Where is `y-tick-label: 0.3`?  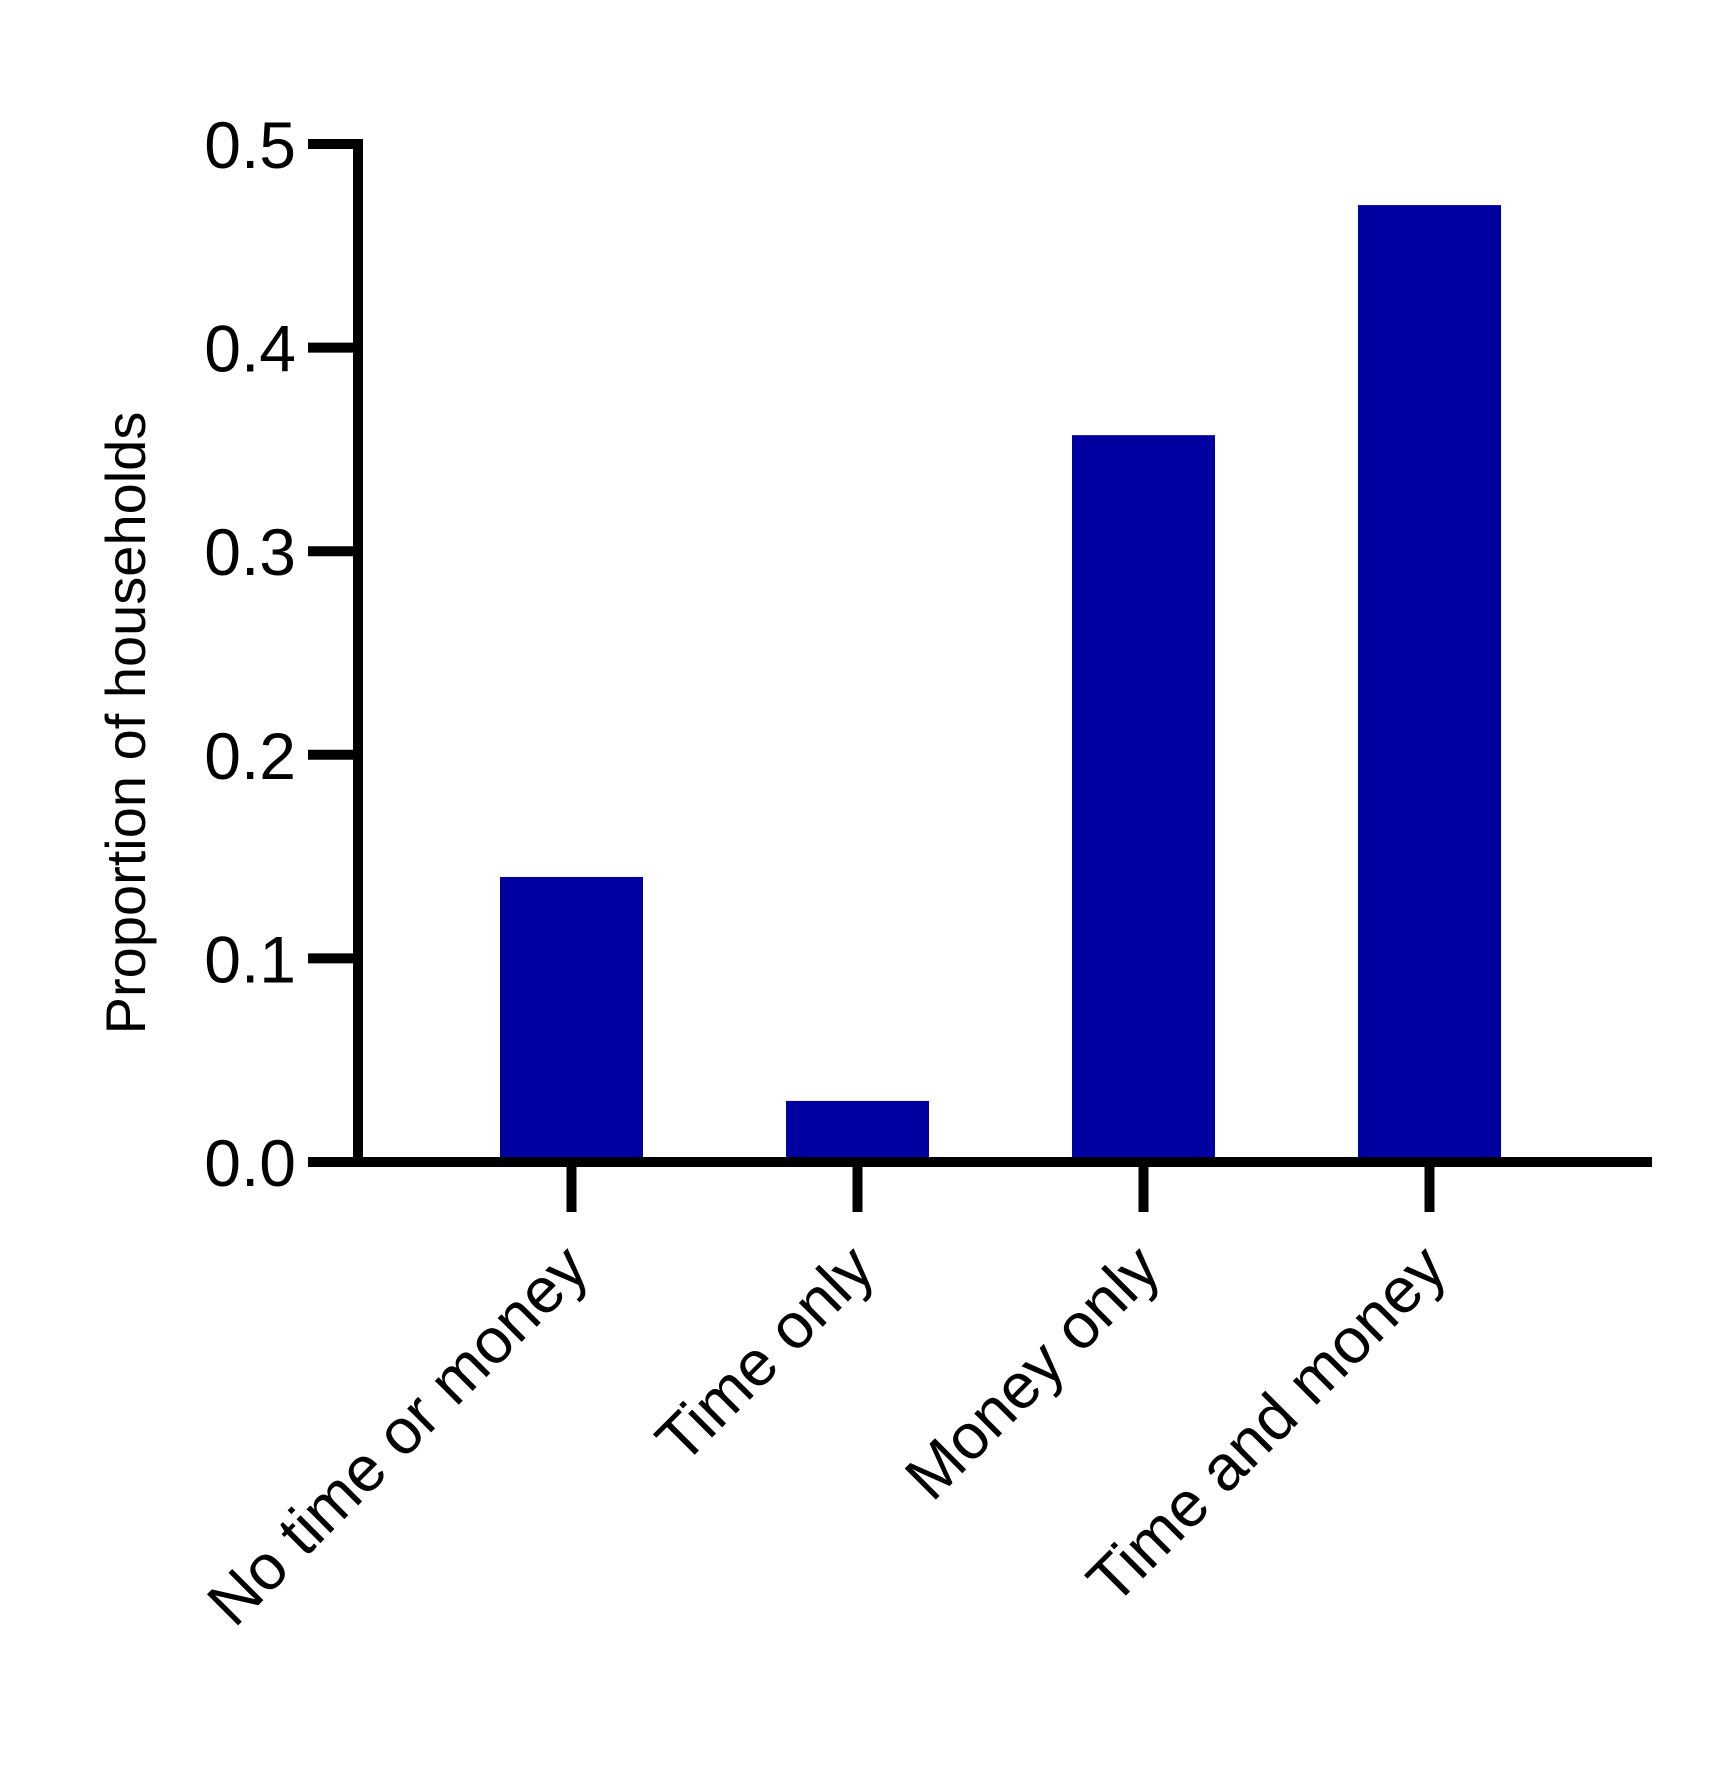 y-tick-label: 0.3 is located at coordinates (250, 552).